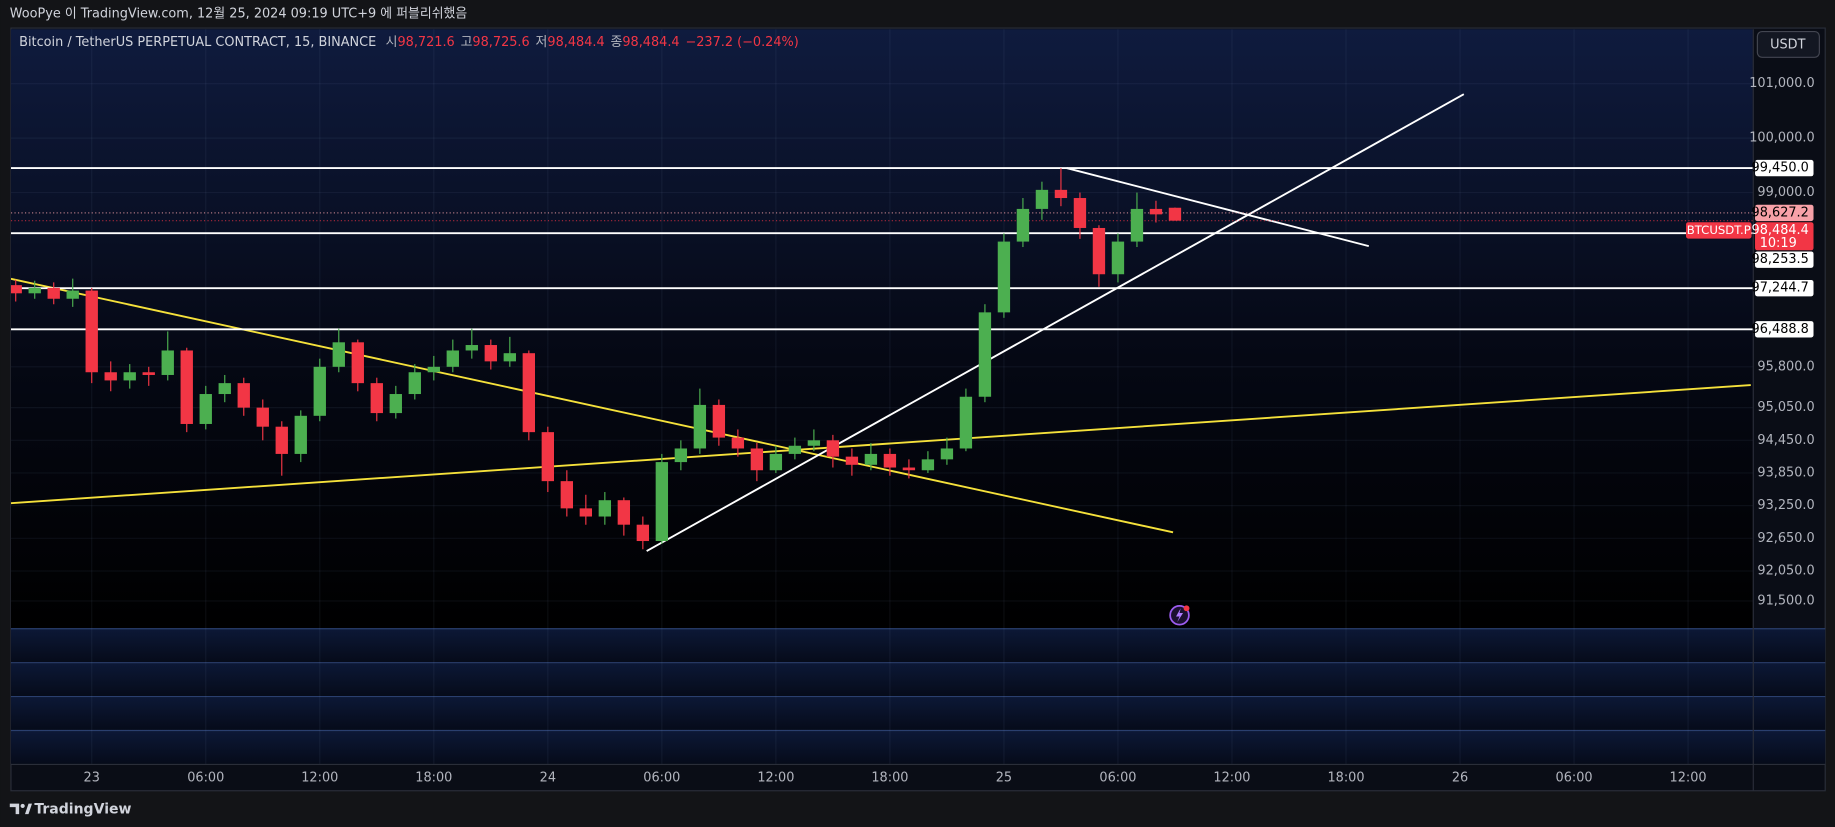  Describe the element at coordinates (1780, 259) in the screenshot. I see `price-label: 98,253.5` at that location.